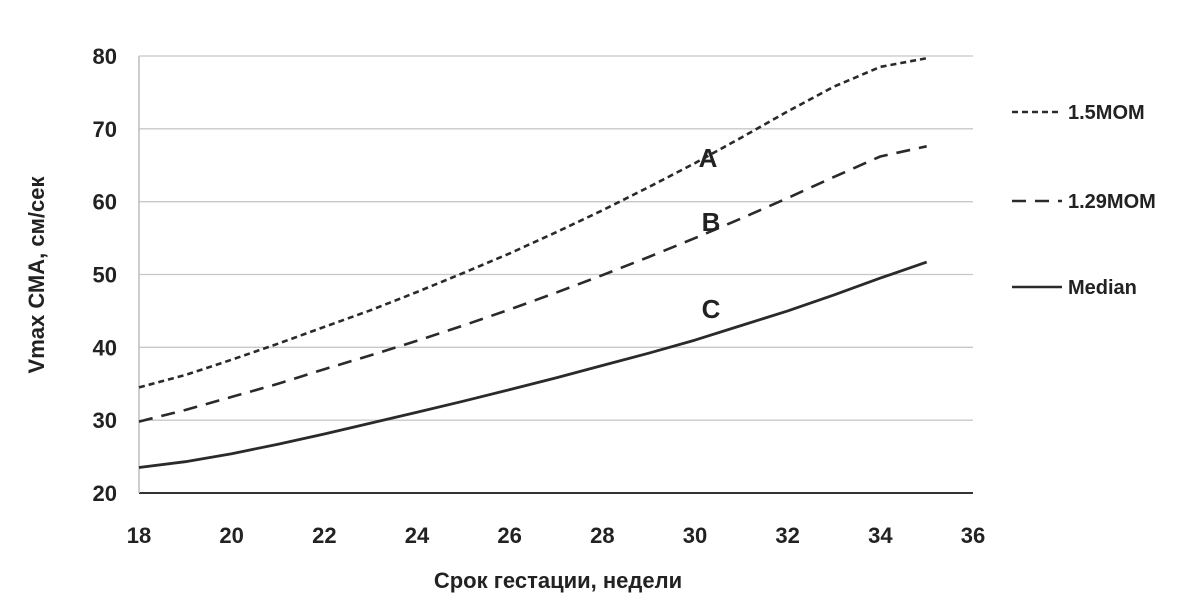 This screenshot has width=1200, height=597. Describe the element at coordinates (695, 535) in the screenshot. I see `x-tick-label: 30` at that location.